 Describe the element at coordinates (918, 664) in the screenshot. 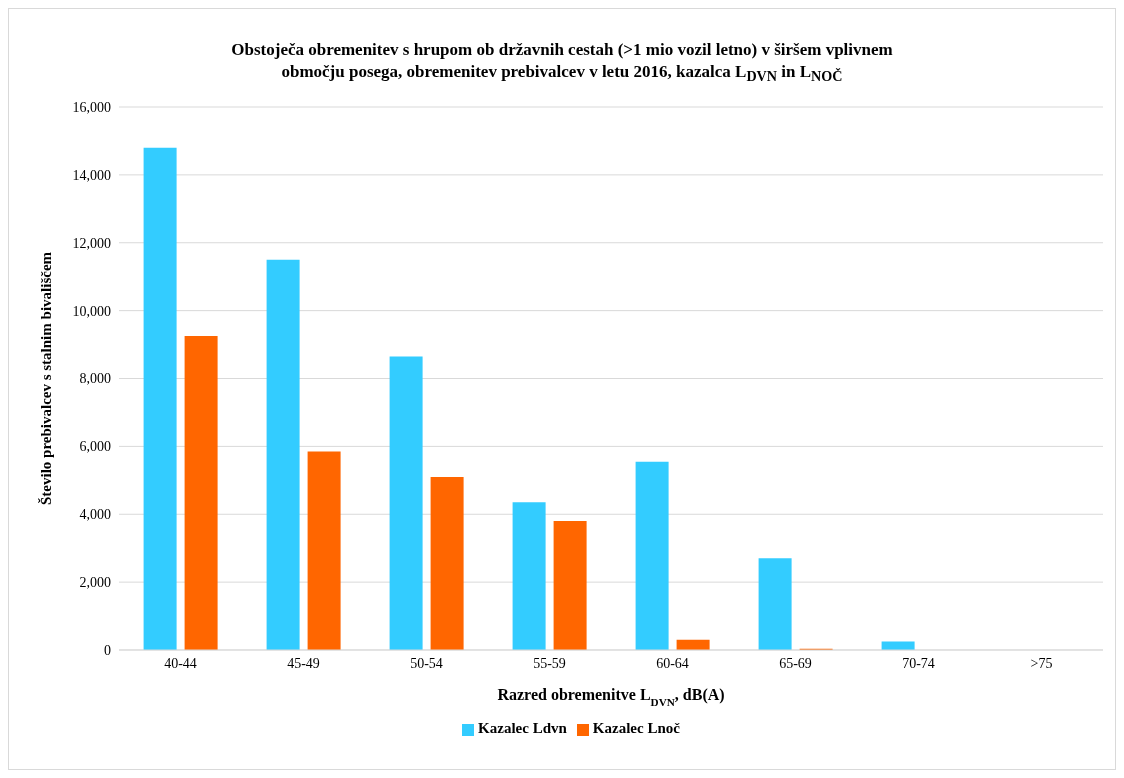

I see `x-tick-label: 70-74` at that location.